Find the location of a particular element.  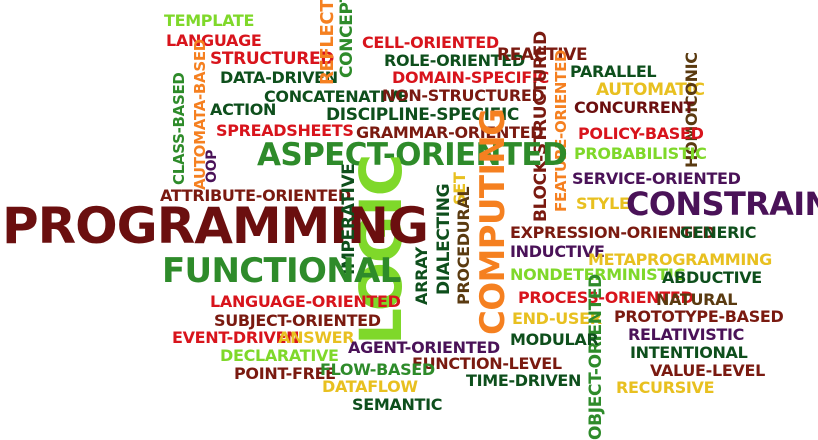

word-structured: STRUCTURED is located at coordinates (272, 59).